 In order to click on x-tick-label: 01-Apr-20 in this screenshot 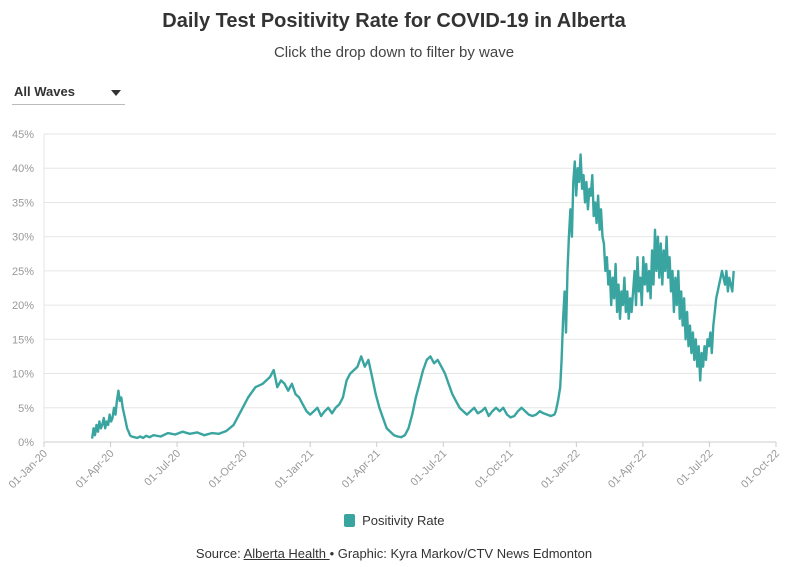, I will do `click(95, 469)`.